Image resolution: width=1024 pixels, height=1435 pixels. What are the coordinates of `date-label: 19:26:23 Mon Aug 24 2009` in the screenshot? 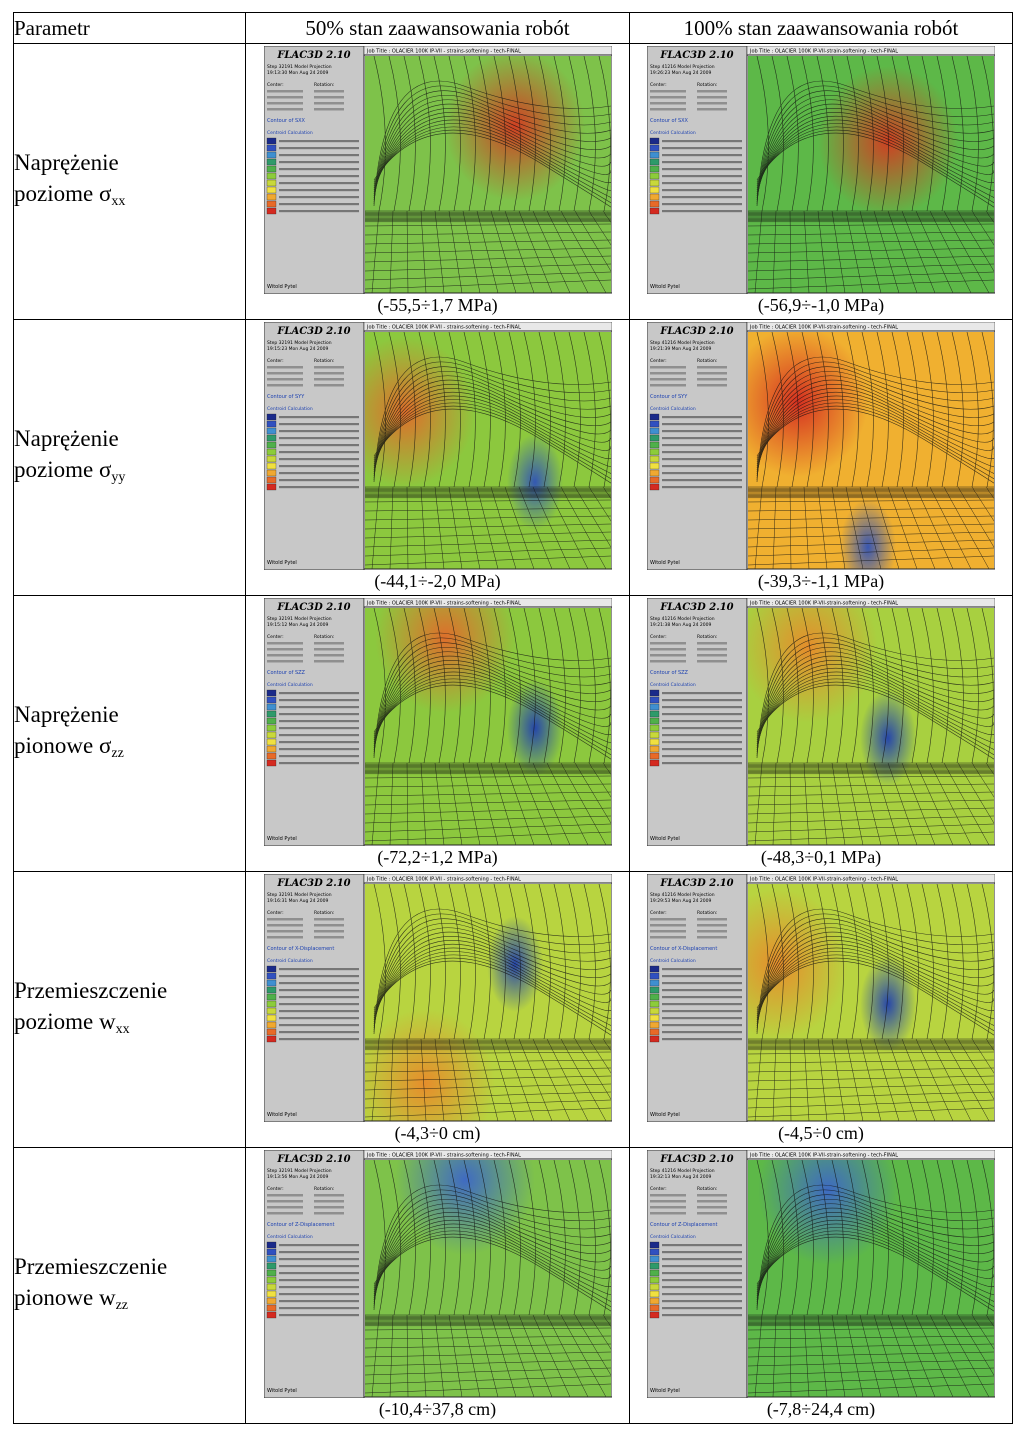 It's located at (681, 73).